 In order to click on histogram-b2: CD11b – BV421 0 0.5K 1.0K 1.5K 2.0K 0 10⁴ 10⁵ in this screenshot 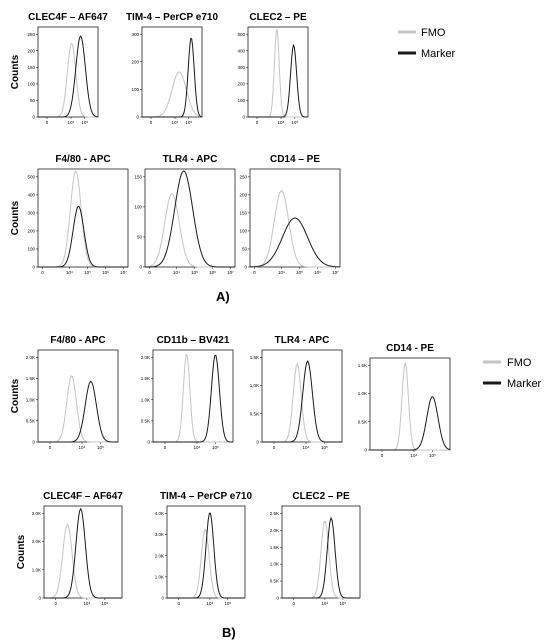, I will do `click(187, 392)`.